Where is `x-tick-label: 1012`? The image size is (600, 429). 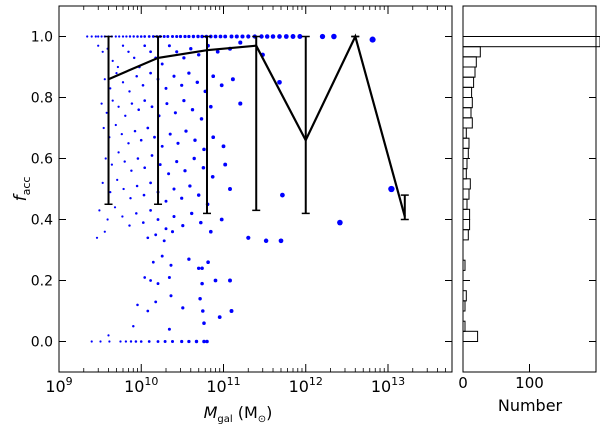
x-tick-label: 1012 is located at coordinates (306, 385).